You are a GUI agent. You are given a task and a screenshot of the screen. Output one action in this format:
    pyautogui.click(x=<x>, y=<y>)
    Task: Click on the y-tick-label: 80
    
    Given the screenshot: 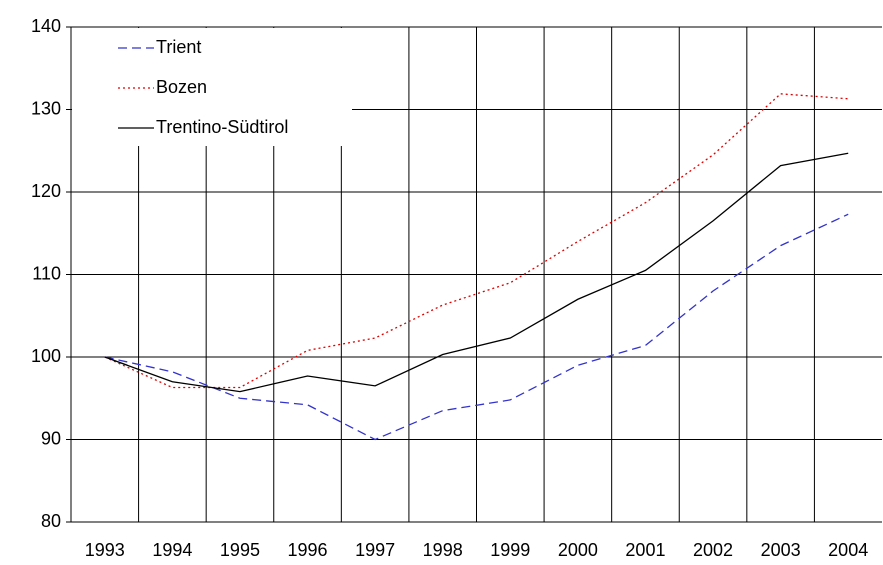 What is the action you would take?
    pyautogui.click(x=51, y=521)
    